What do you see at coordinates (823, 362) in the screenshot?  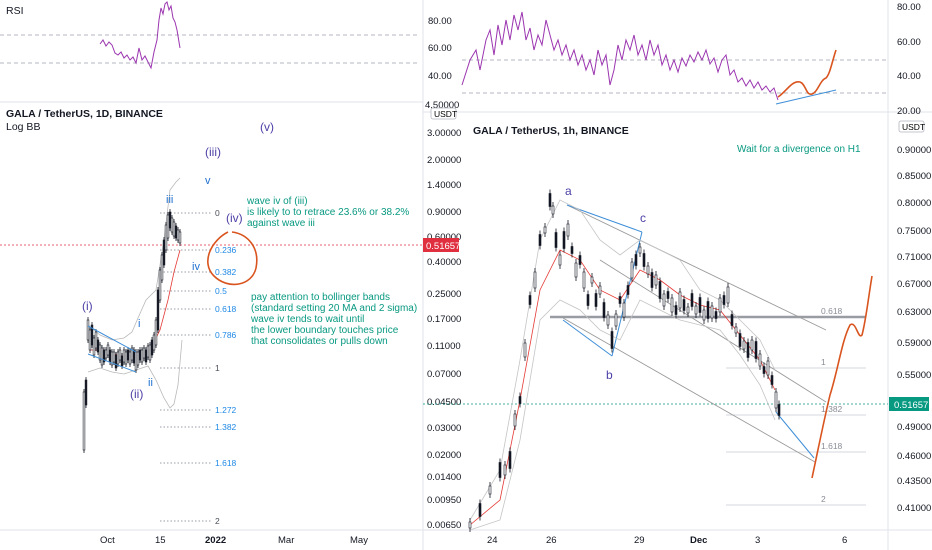 I see `right-fib-label: 1` at bounding box center [823, 362].